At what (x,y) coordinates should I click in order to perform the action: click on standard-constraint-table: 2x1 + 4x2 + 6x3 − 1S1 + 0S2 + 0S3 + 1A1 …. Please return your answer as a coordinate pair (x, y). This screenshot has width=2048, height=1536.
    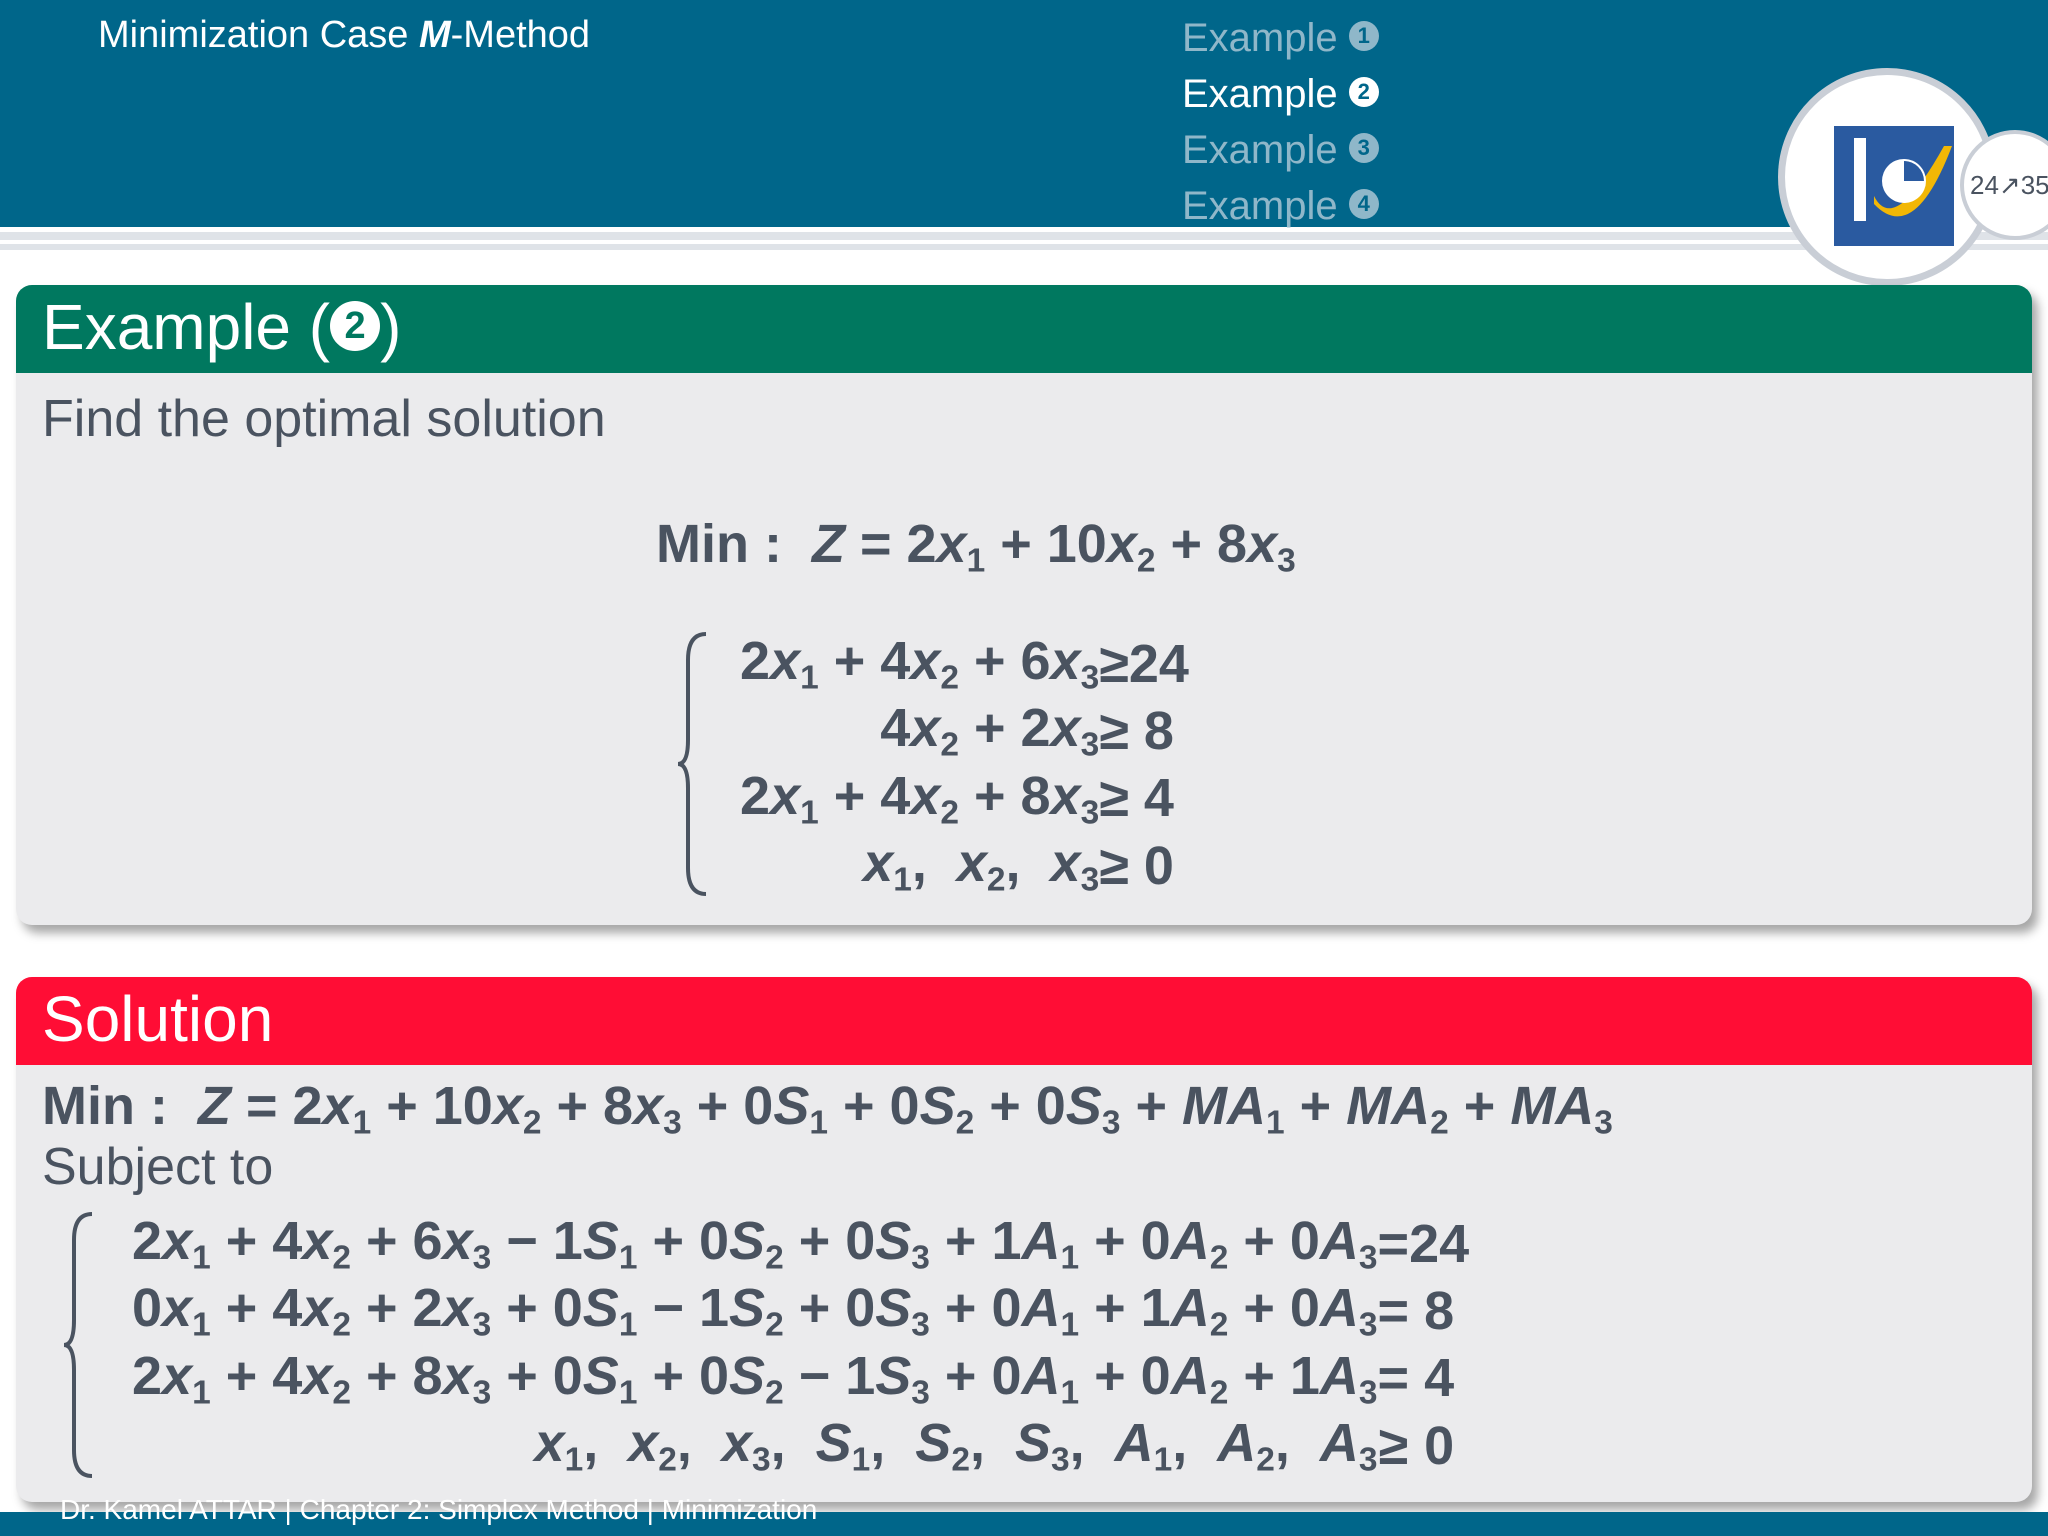
    Looking at the image, I should click on (800, 1344).